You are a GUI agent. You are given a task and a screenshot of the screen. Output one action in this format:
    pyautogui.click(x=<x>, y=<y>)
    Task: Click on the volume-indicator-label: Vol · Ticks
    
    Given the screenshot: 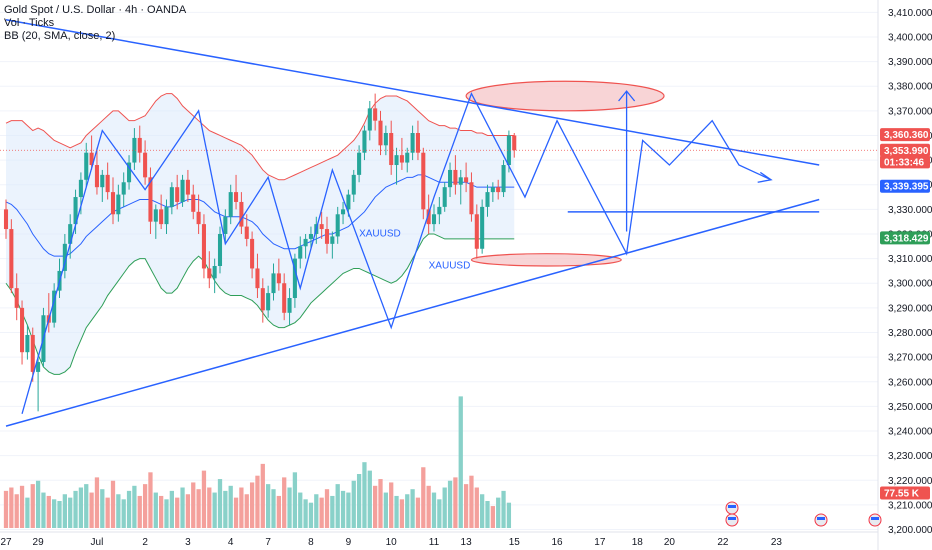 What is the action you would take?
    pyautogui.click(x=29, y=23)
    